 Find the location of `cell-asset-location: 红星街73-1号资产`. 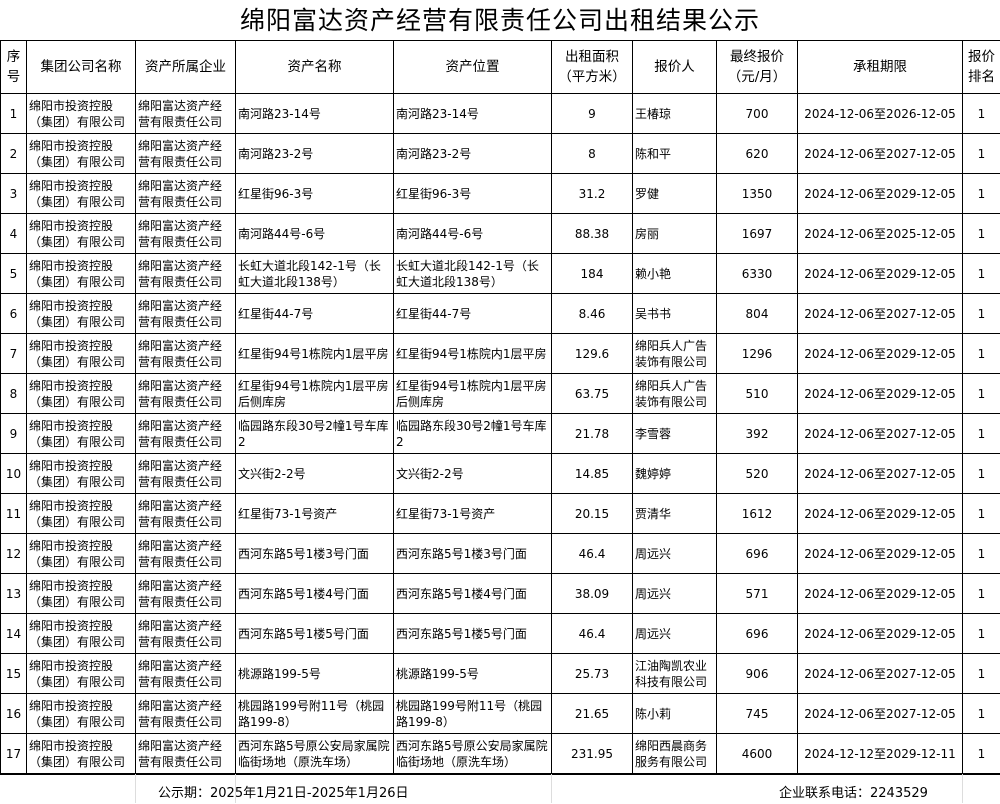

cell-asset-location: 红星街73-1号资产 is located at coordinates (473, 514).